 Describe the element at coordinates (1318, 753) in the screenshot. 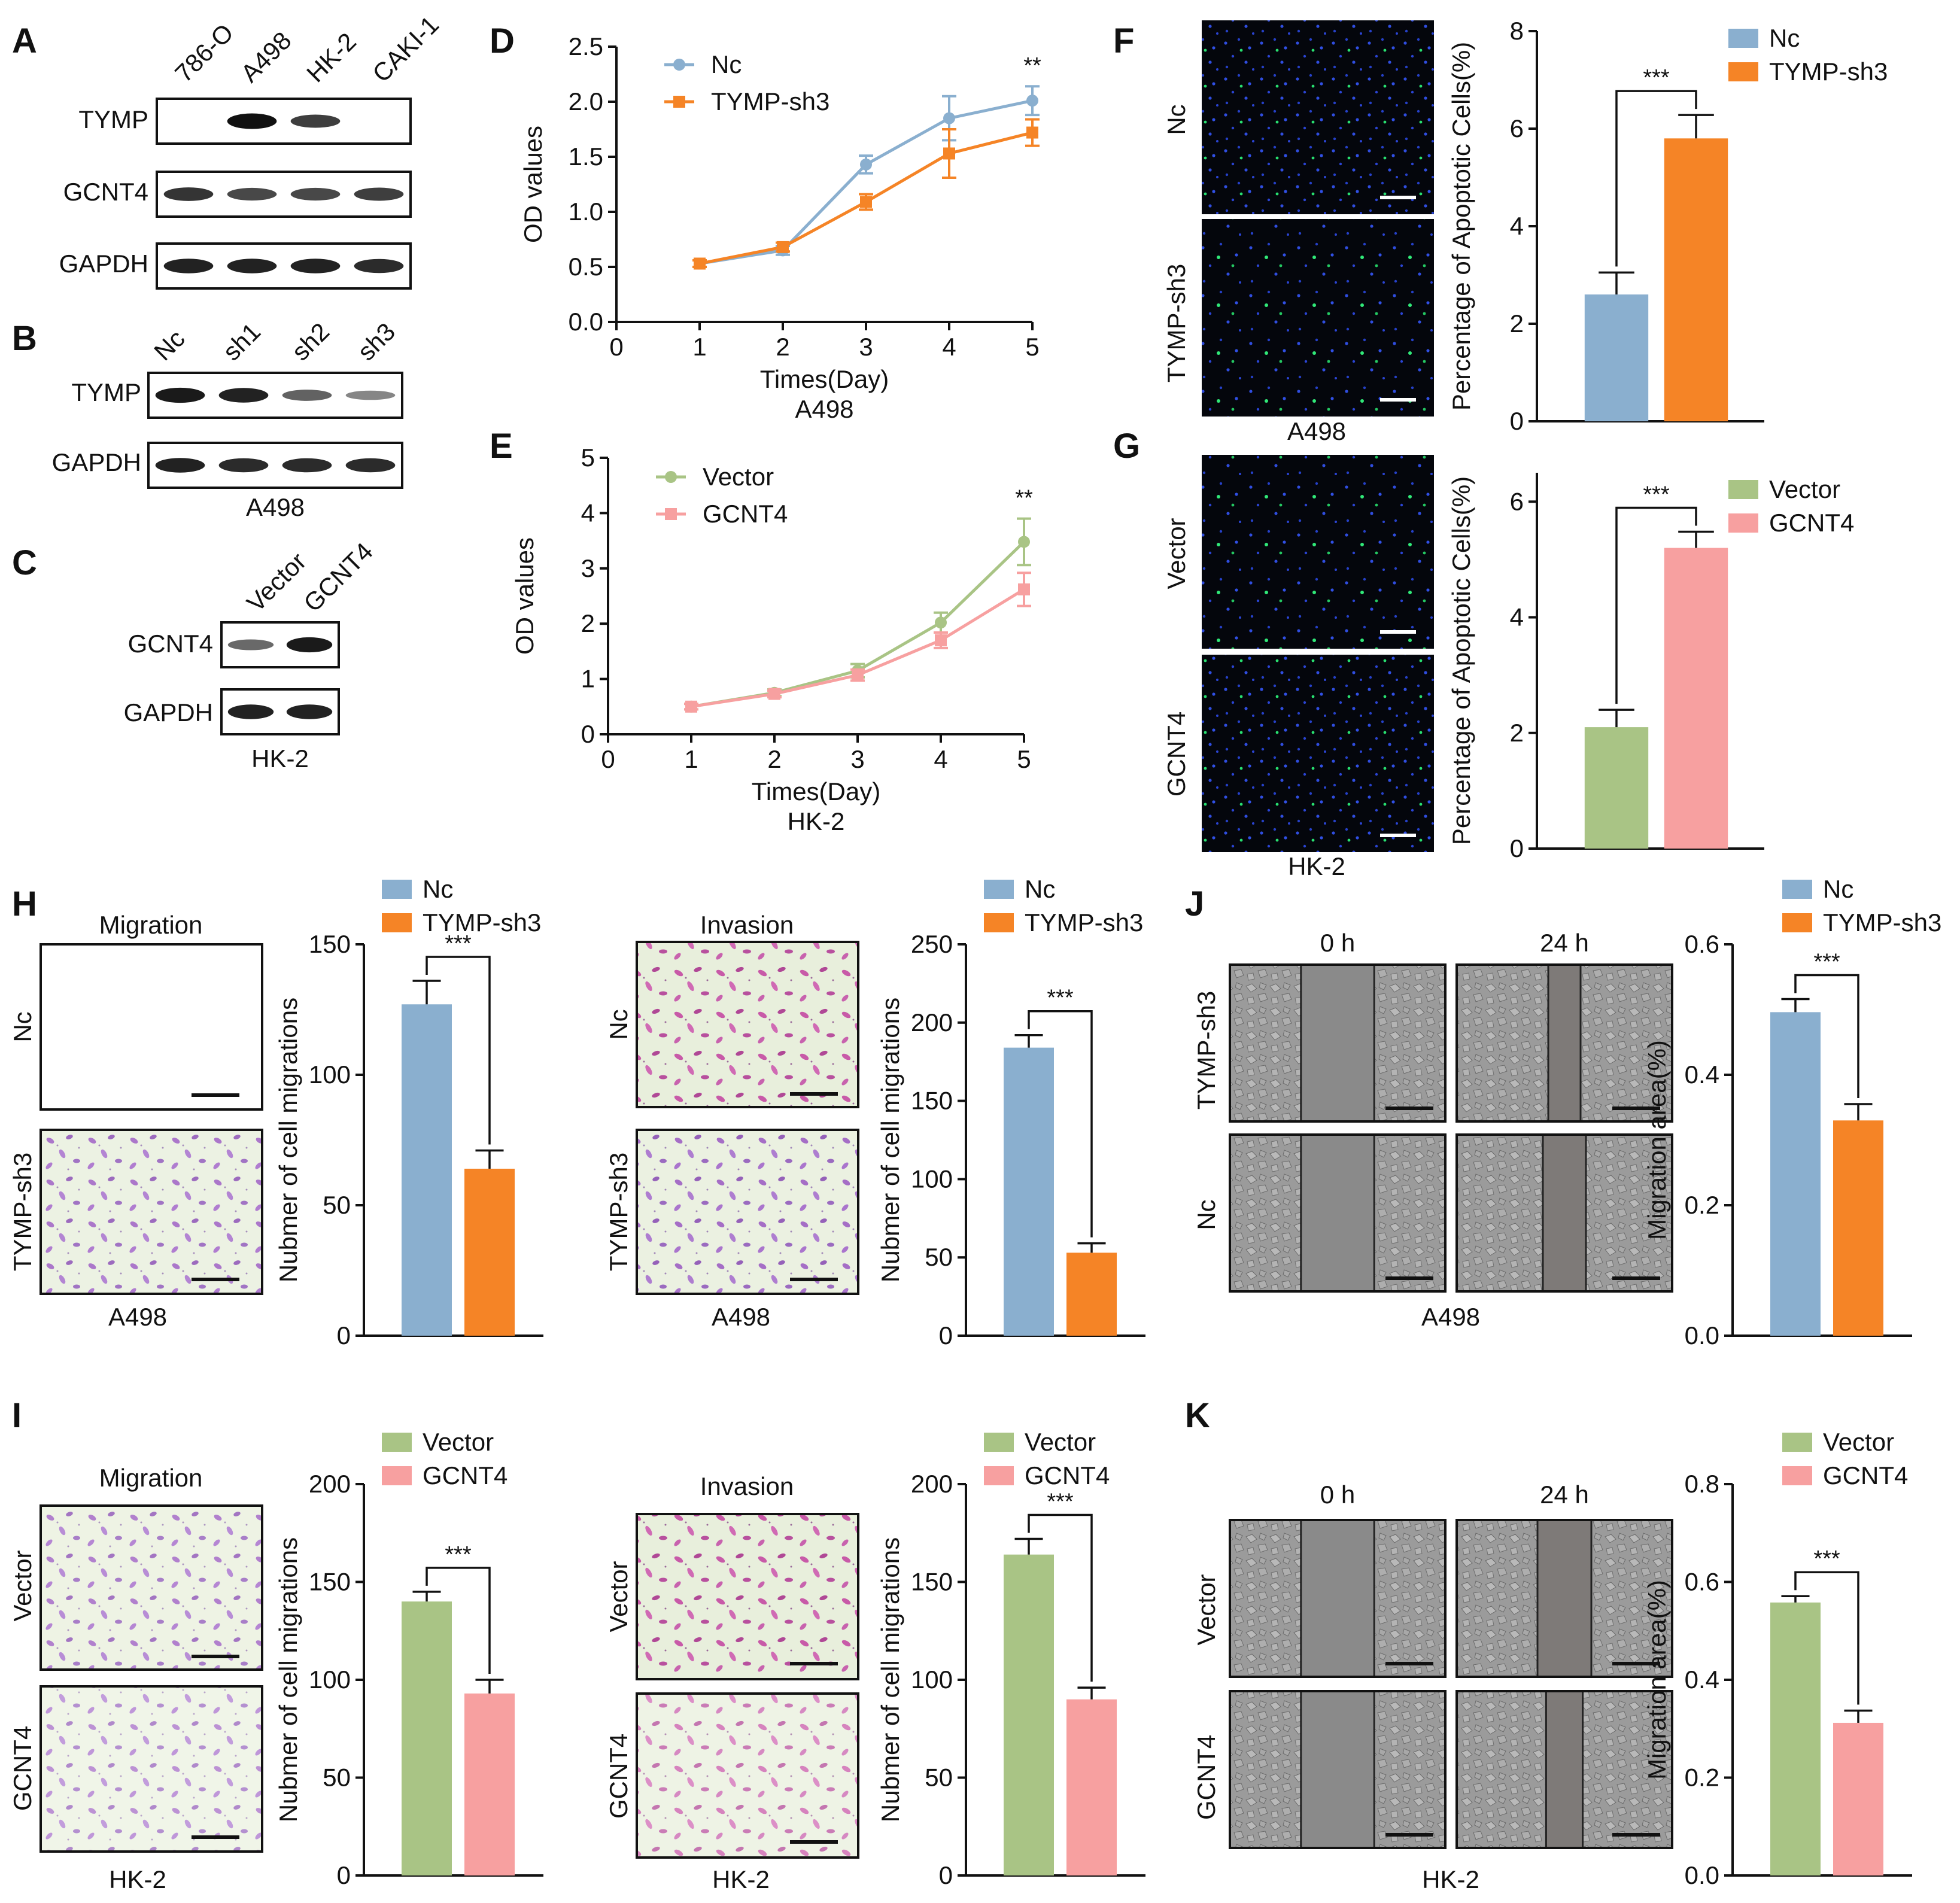

I see `fluorescence-image` at that location.